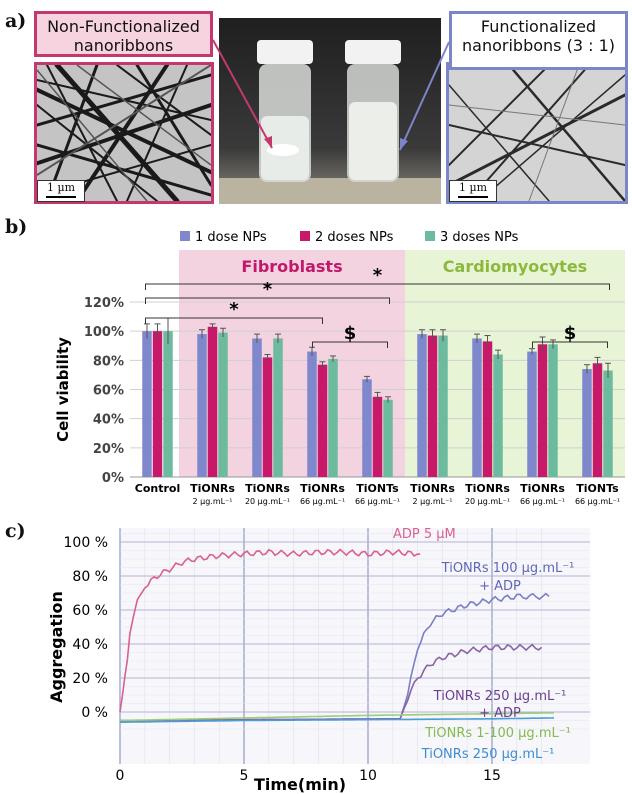 This screenshot has width=632, height=794. What do you see at coordinates (61, 187) in the screenshot?
I see `scale-bar-left-label: 1 µm` at bounding box center [61, 187].